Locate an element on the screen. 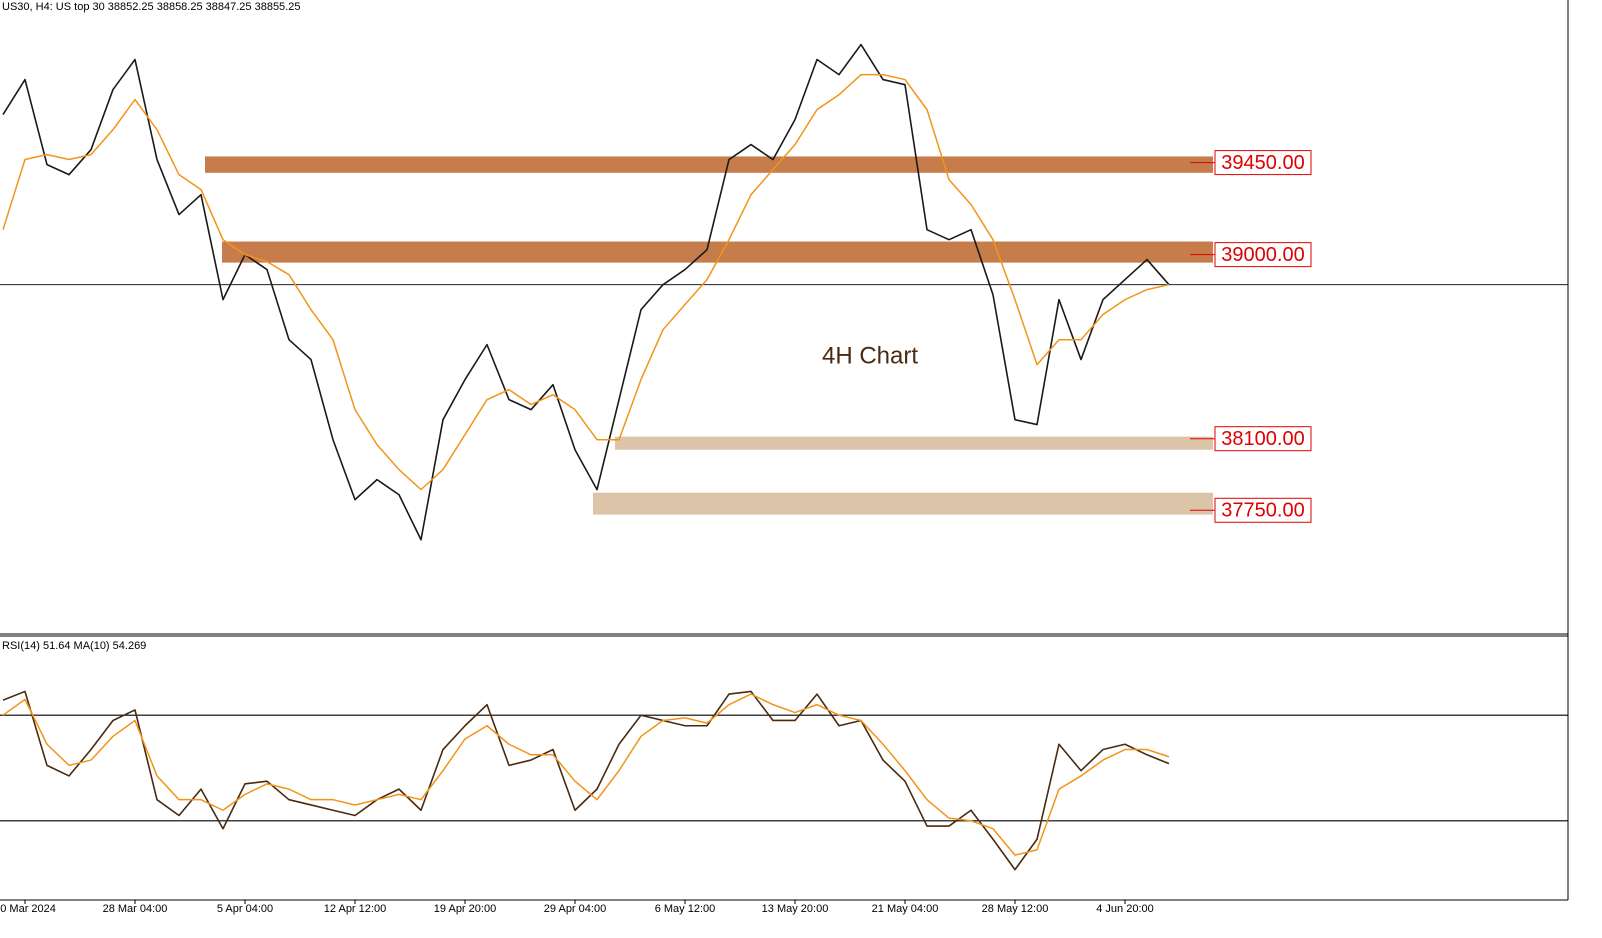  x-tick-label: 4 Jun 20:00 is located at coordinates (1125, 909).